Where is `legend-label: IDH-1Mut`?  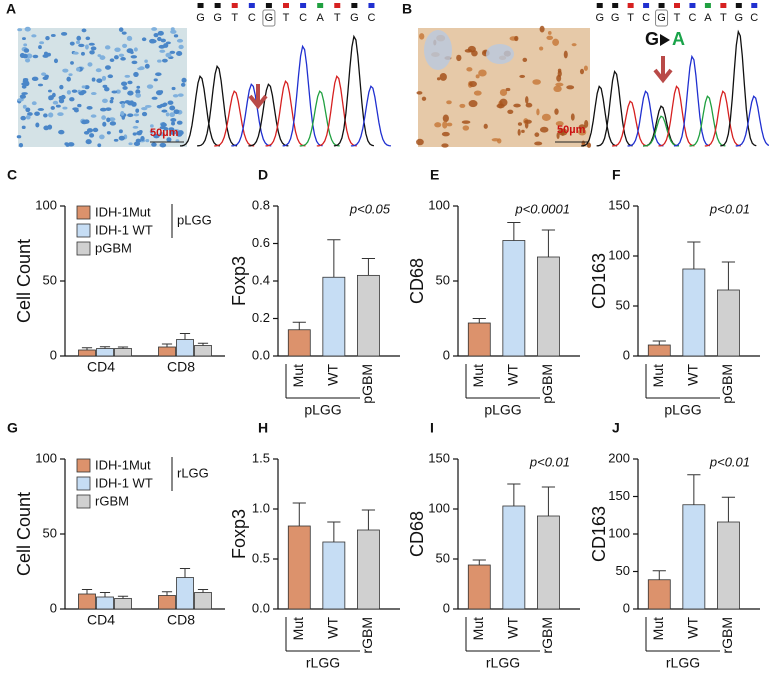 legend-label: IDH-1Mut is located at coordinates (123, 464).